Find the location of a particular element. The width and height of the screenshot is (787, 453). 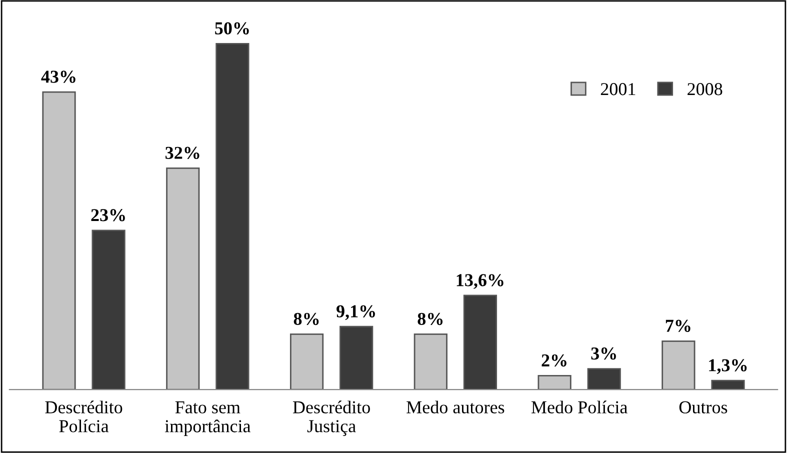

data-label: 3% is located at coordinates (603, 353).